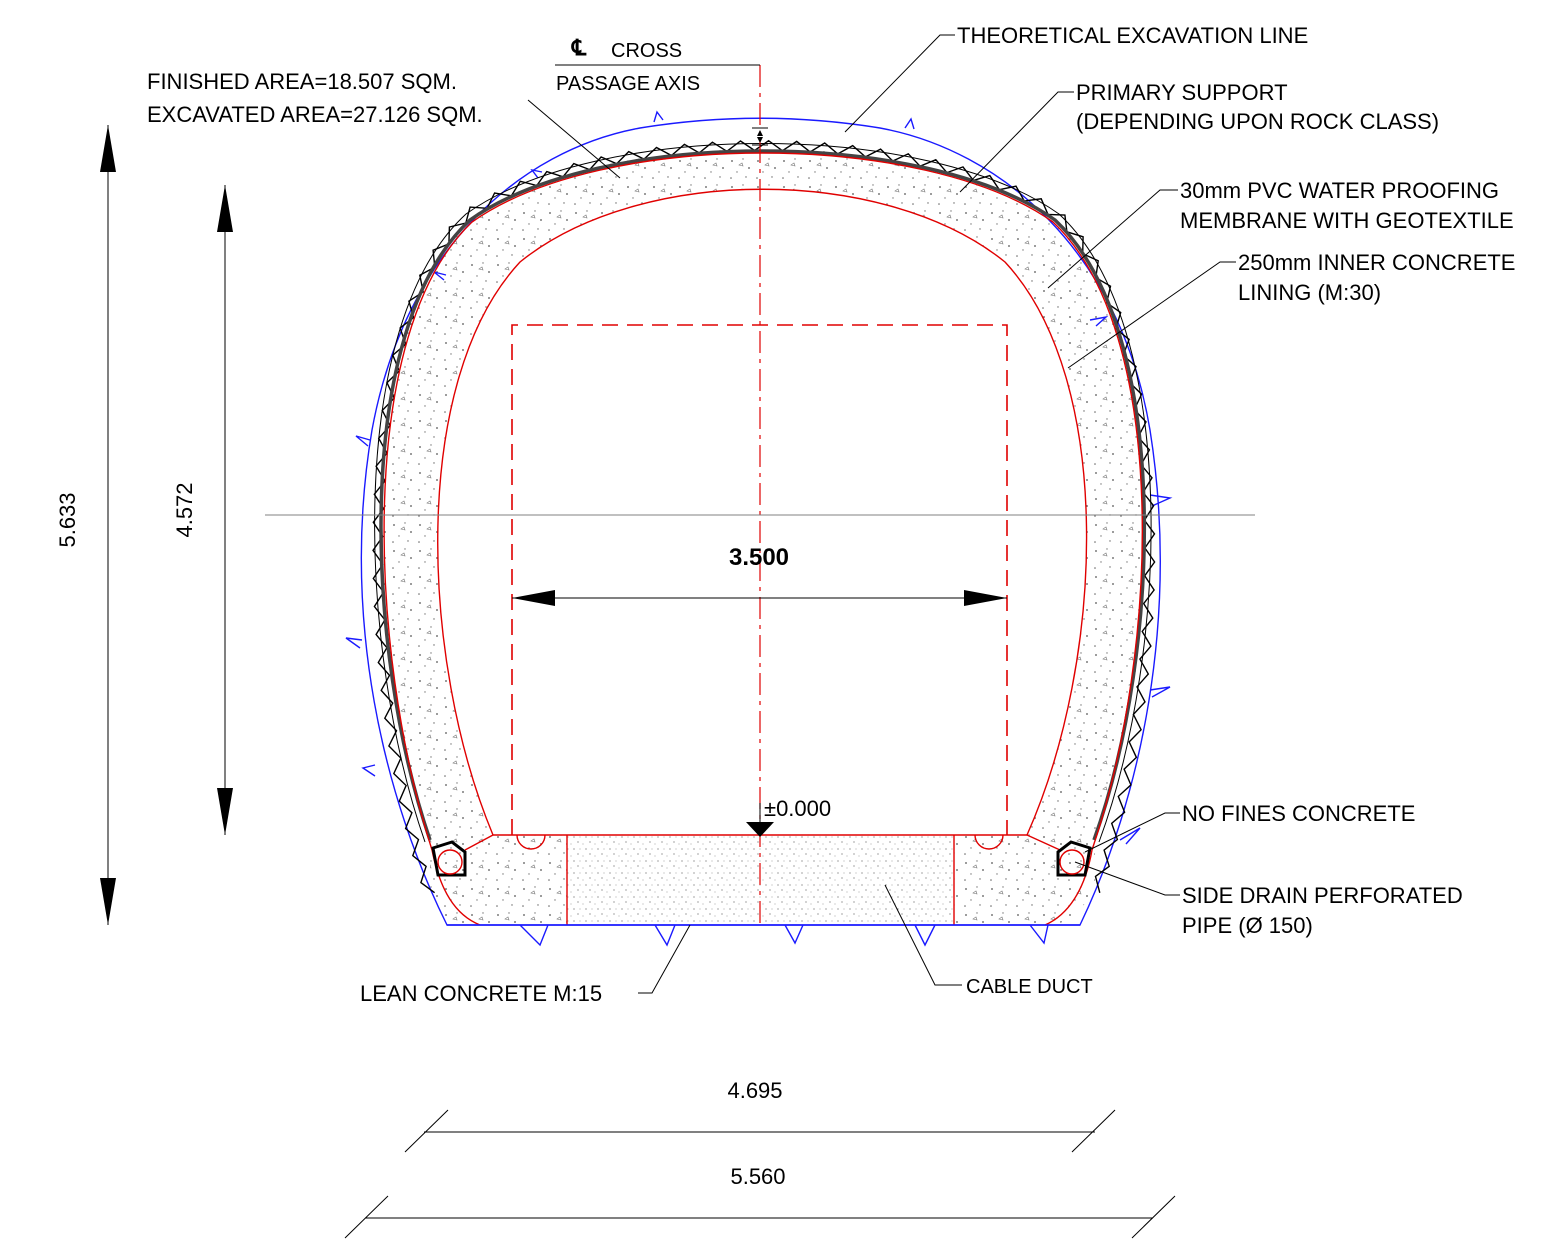 The width and height of the screenshot is (1554, 1242). What do you see at coordinates (664, 959) in the screenshot?
I see `lean-concrete-leader` at bounding box center [664, 959].